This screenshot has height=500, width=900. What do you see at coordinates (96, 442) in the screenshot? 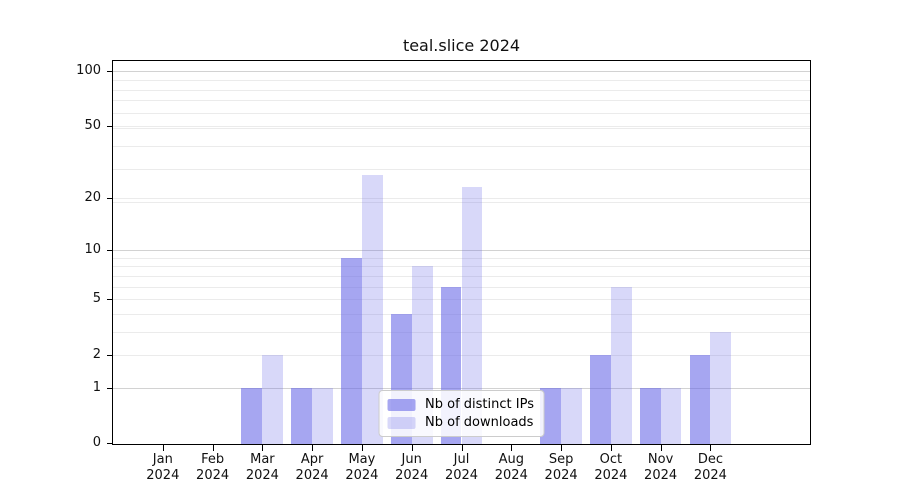
I see `y-tick-label: 0` at bounding box center [96, 442].